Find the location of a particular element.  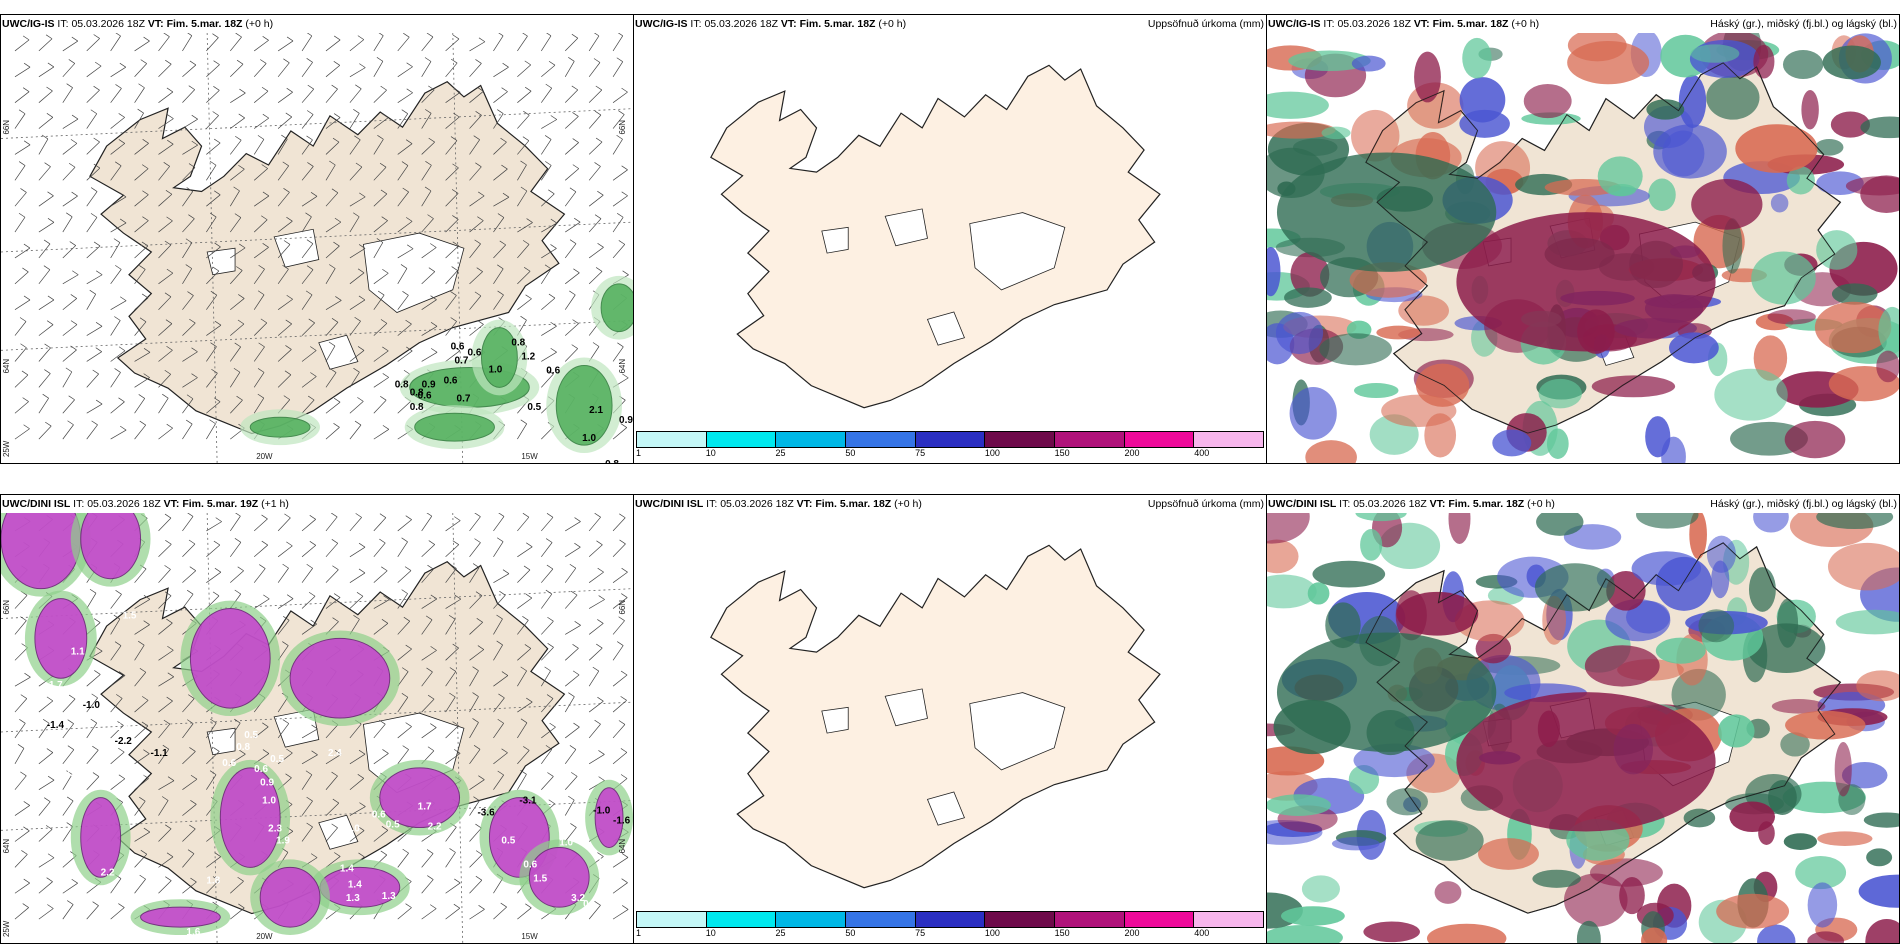

colorbar-label: 100 is located at coordinates (992, 933).